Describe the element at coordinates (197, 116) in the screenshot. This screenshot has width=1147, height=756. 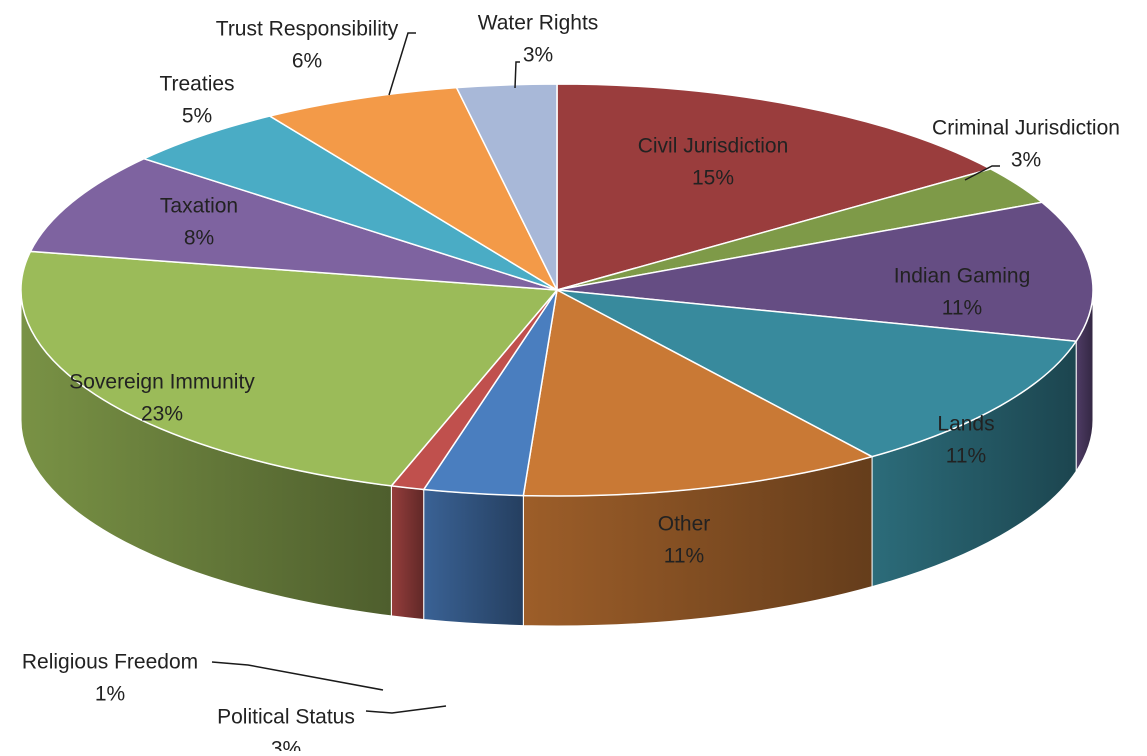
I see `slice-value-treaties: 5%` at that location.